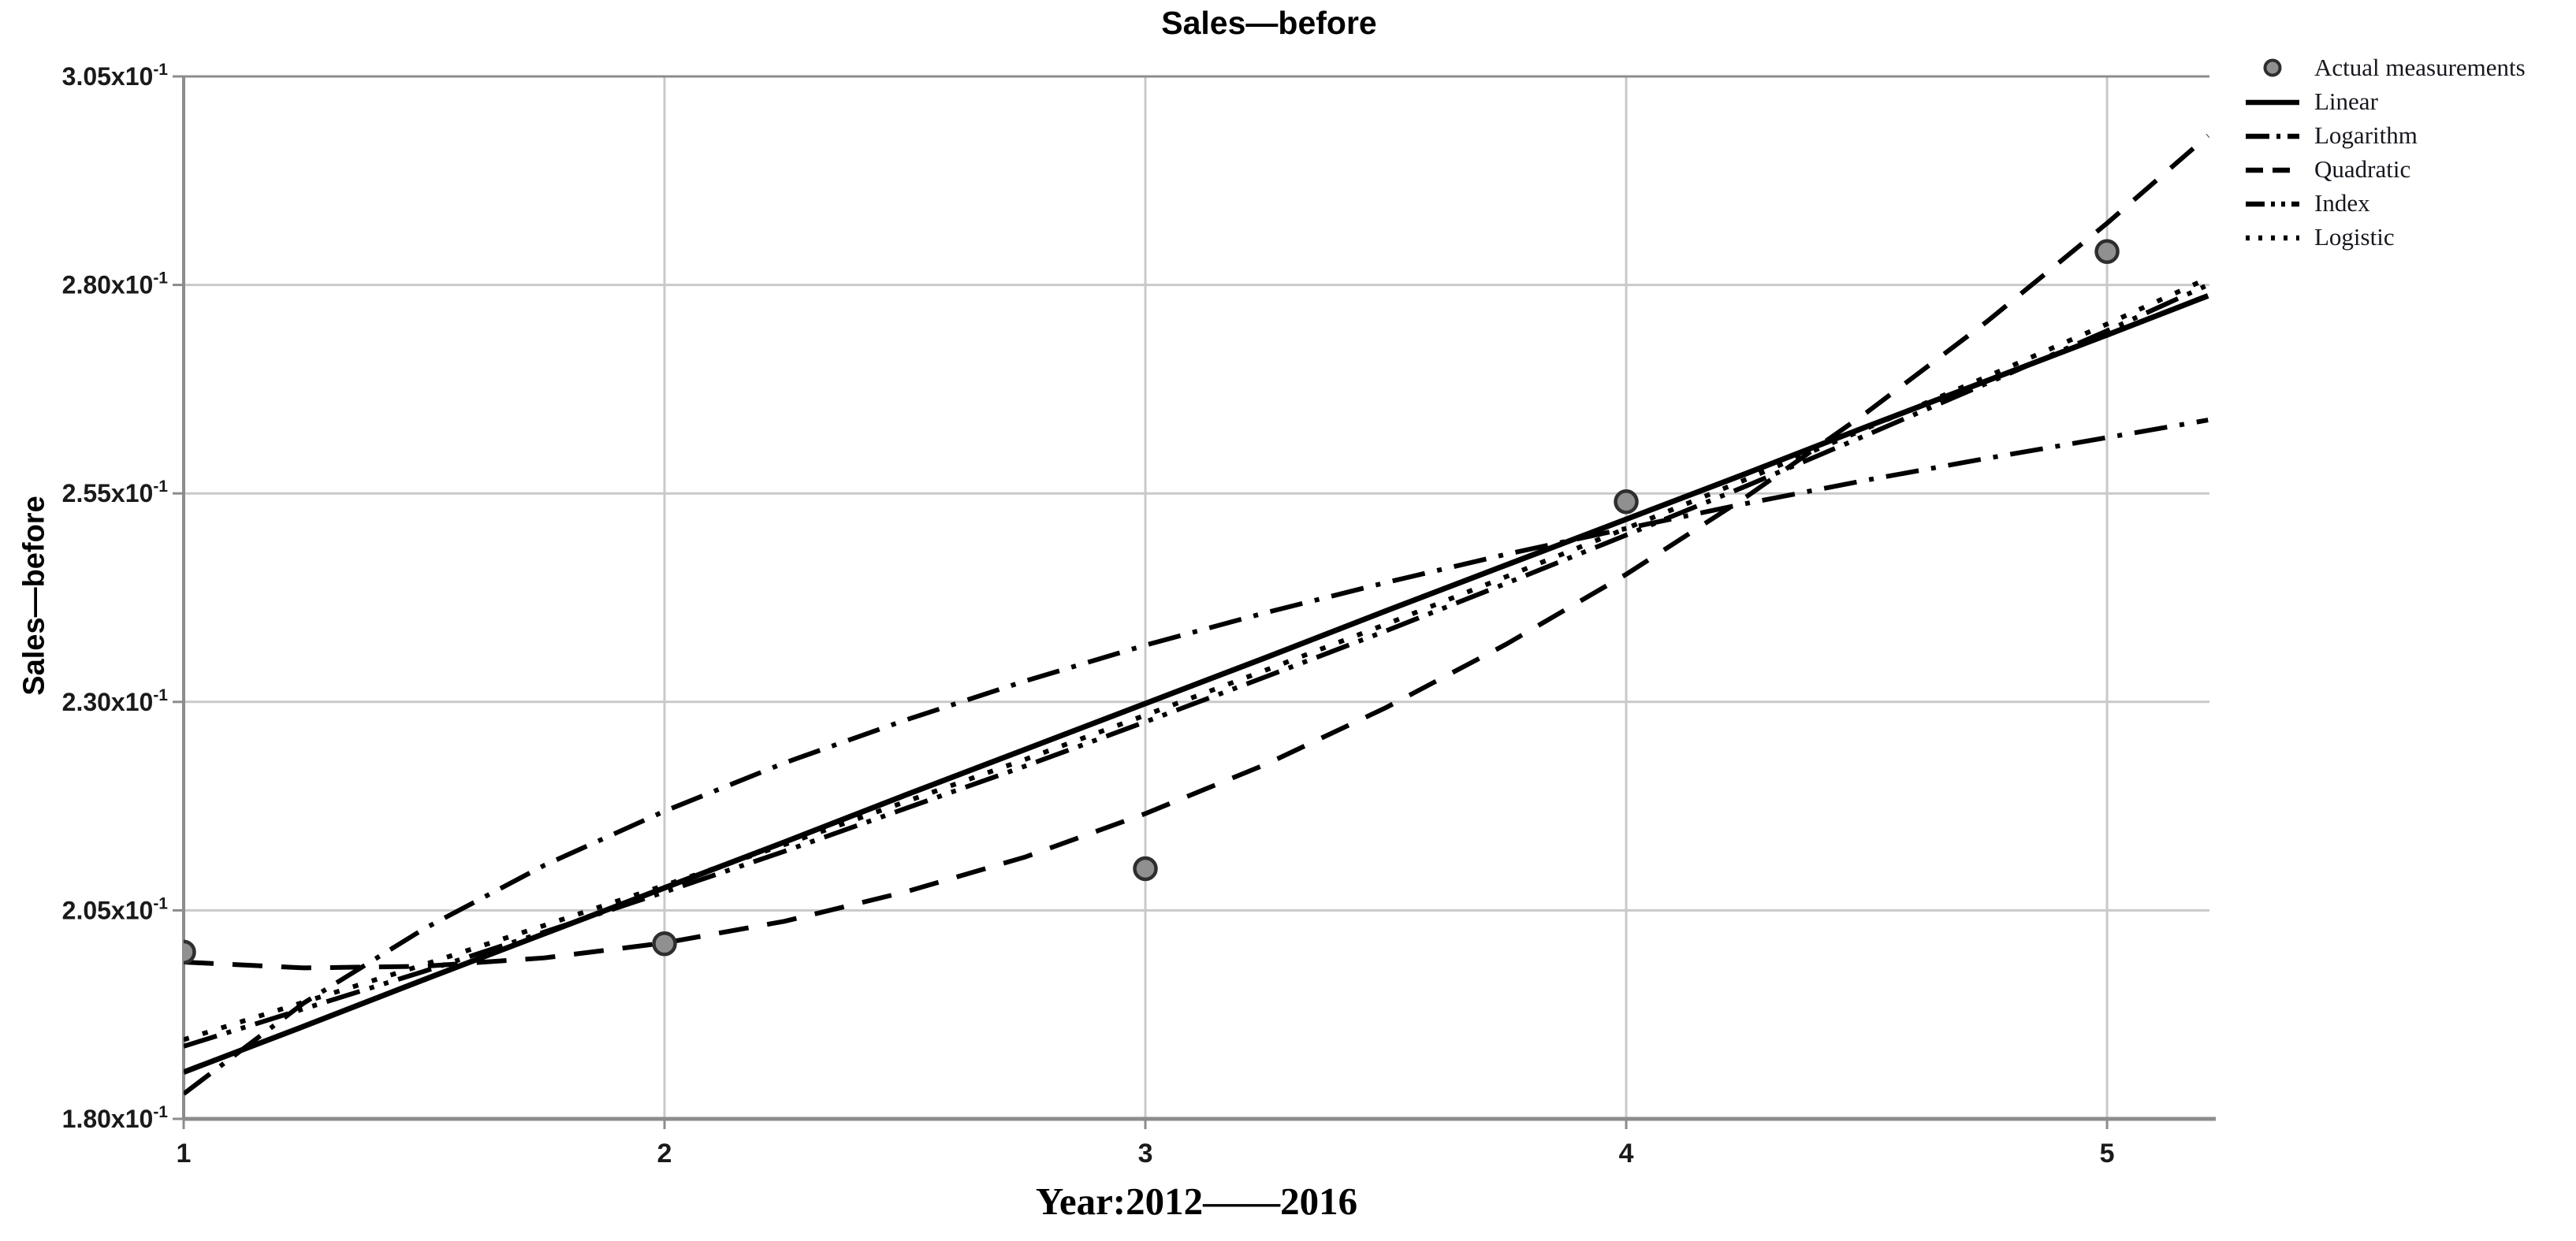  Describe the element at coordinates (2366, 135) in the screenshot. I see `legend-label: Logarithm` at that location.